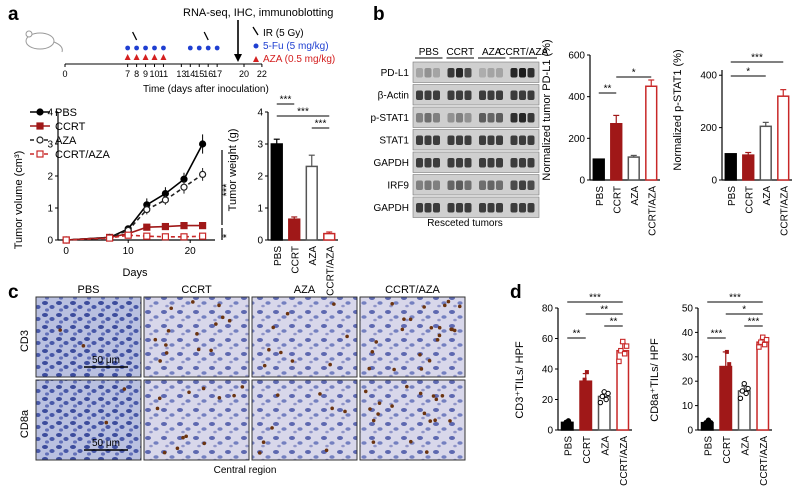  What do you see at coordinates (688, 309) in the screenshot?
I see `y-tick-label: 50` at bounding box center [688, 309].